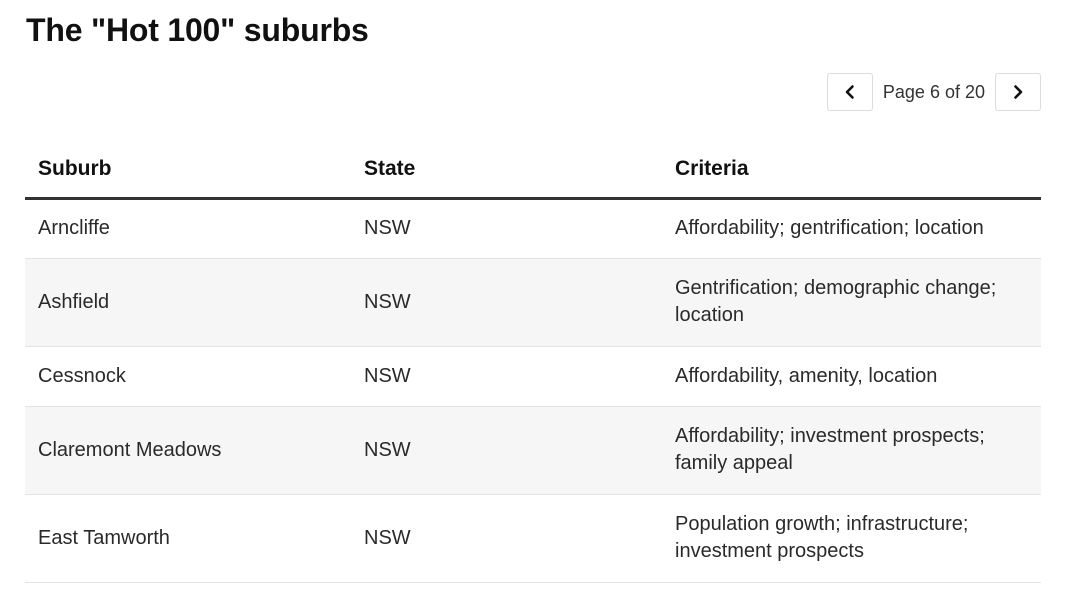 The height and width of the screenshot is (602, 1080). I want to click on chevron-left-icon, so click(849, 92).